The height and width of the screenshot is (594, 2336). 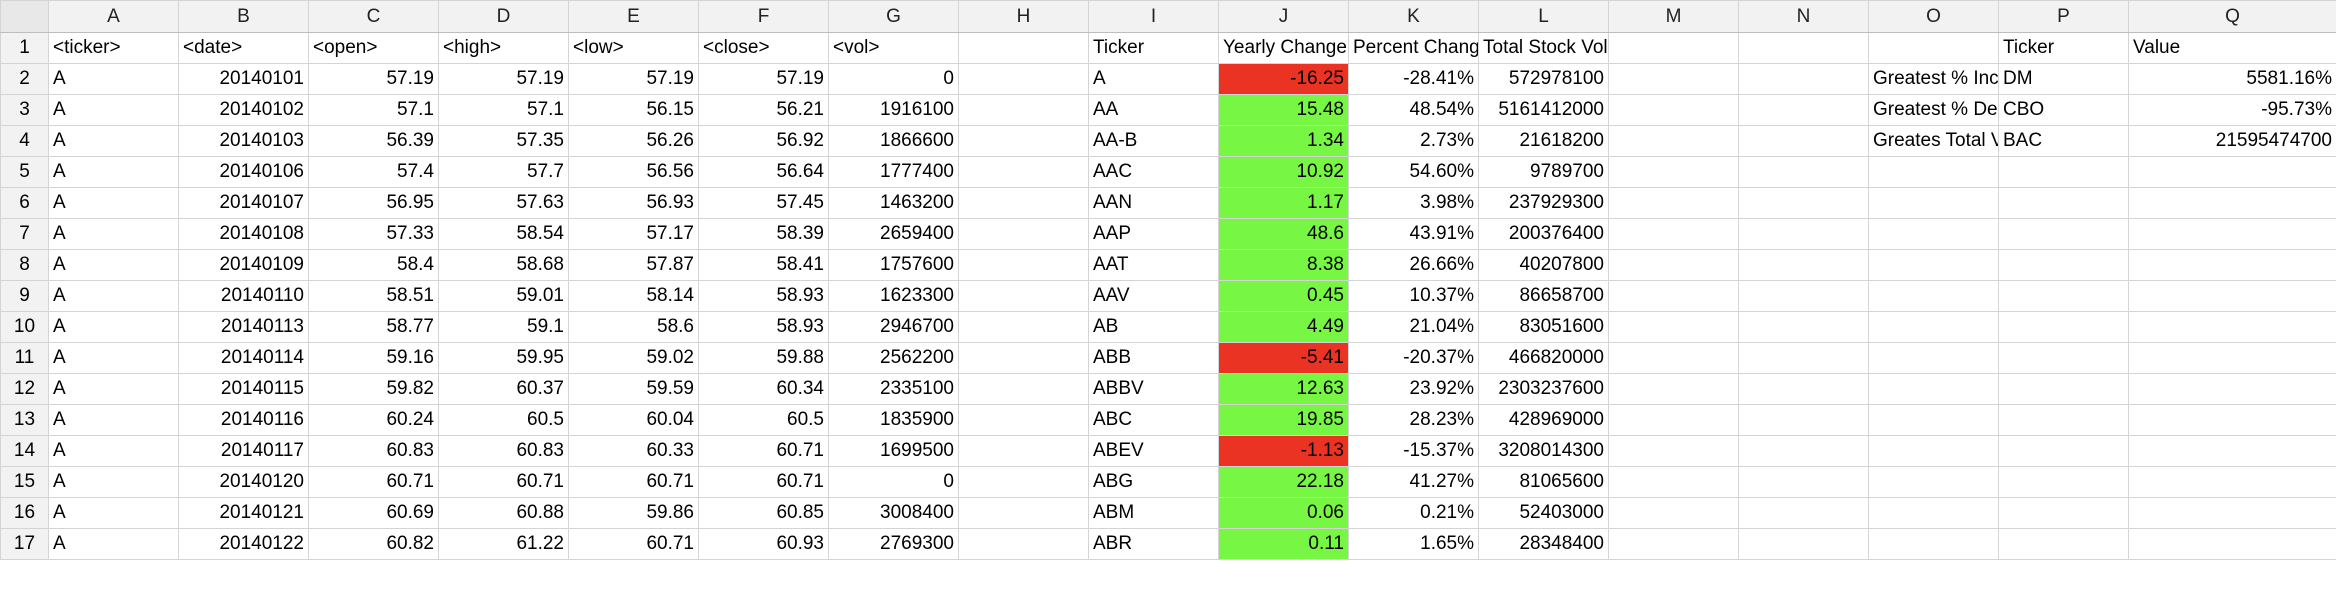 What do you see at coordinates (633, 358) in the screenshot?
I see `cell-e11: 59.02` at bounding box center [633, 358].